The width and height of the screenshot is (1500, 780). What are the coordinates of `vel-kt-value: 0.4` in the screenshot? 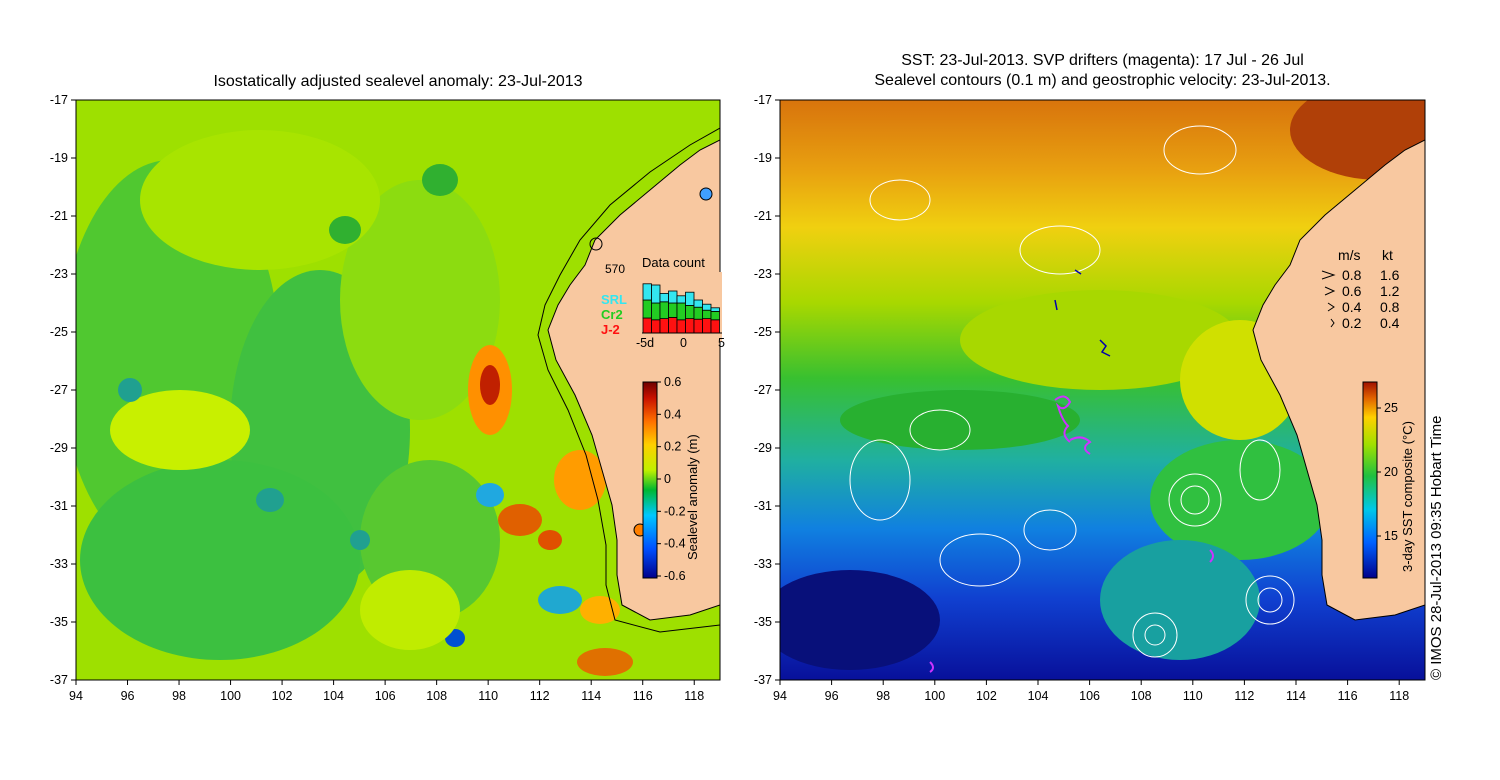 It's located at (1390, 323).